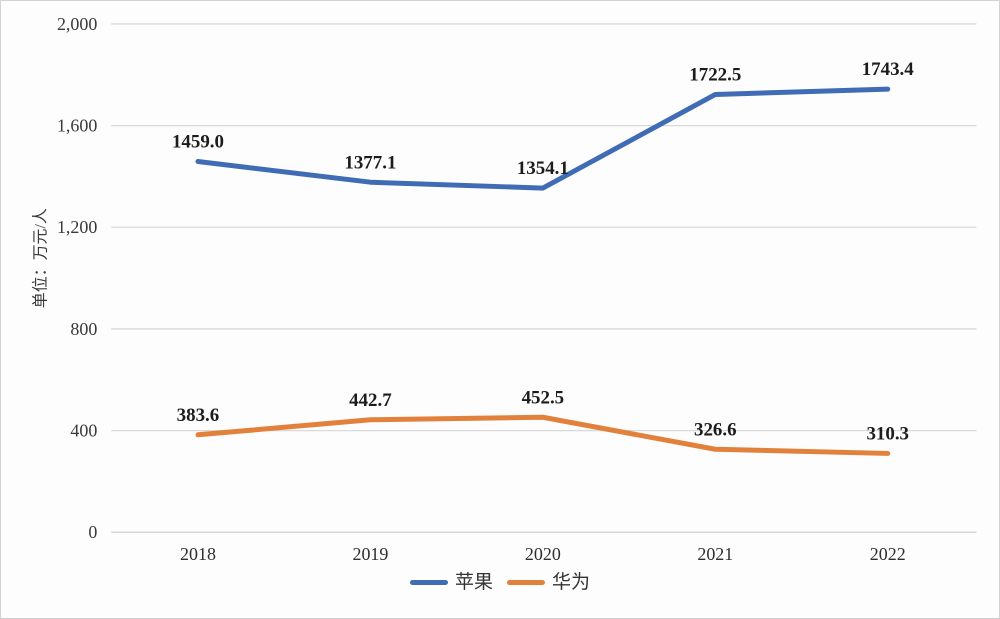 The width and height of the screenshot is (1000, 619). What do you see at coordinates (887, 433) in the screenshot?
I see `data-label: 310.3` at bounding box center [887, 433].